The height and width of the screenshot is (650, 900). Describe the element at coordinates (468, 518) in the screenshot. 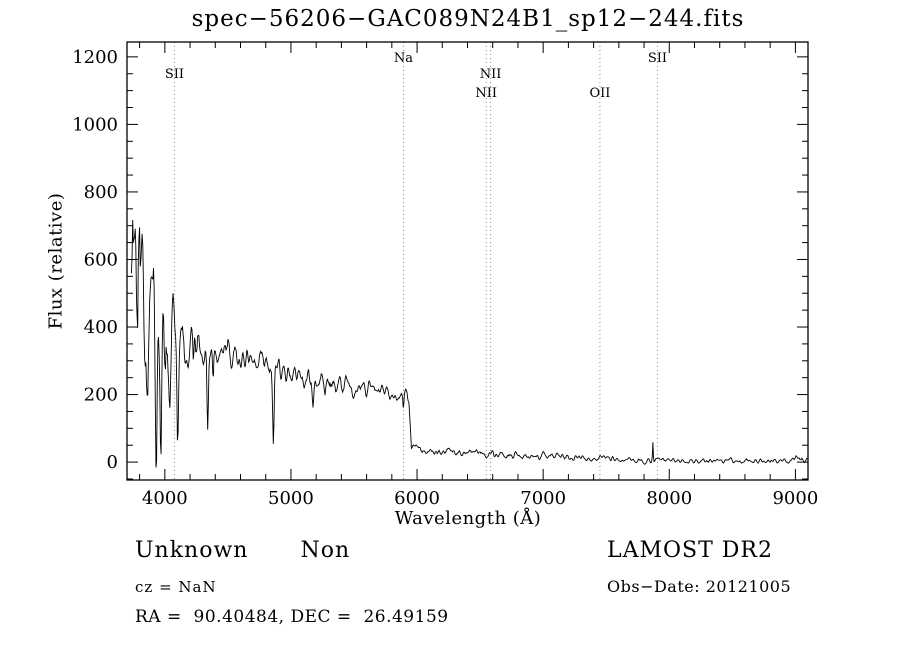

I see `x-axis-title: Wavelength (Å)` at that location.